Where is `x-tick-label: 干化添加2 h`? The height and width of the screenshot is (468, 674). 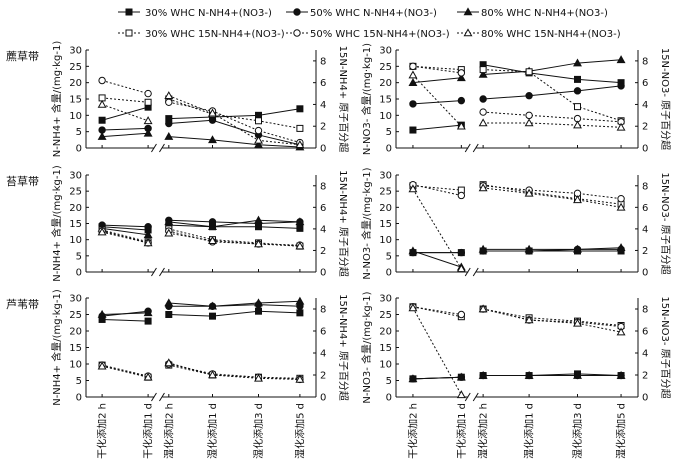
x-tick-label: 干化添加2 h is located at coordinates (412, 431).